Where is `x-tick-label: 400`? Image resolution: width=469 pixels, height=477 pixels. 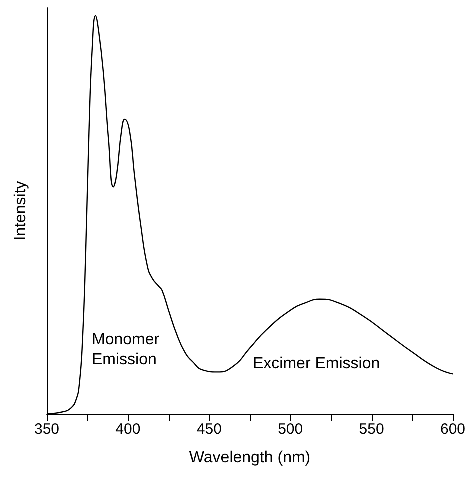
x-tick-label: 400 is located at coordinates (128, 429).